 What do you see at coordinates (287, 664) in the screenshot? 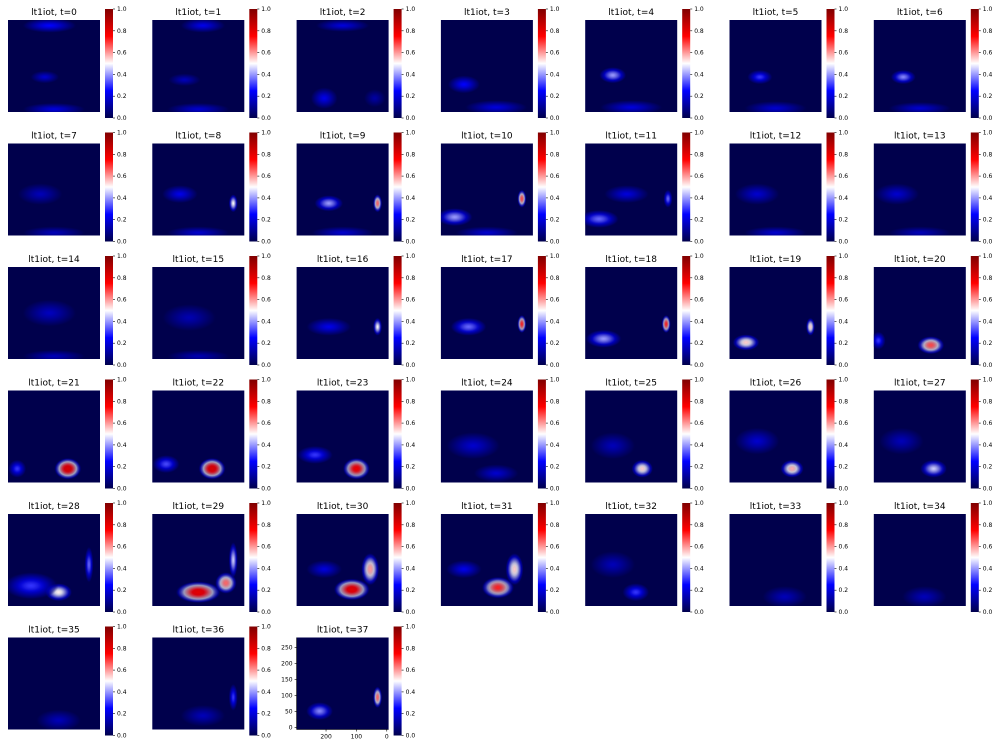
I see `y-tick-label: 200` at bounding box center [287, 664].